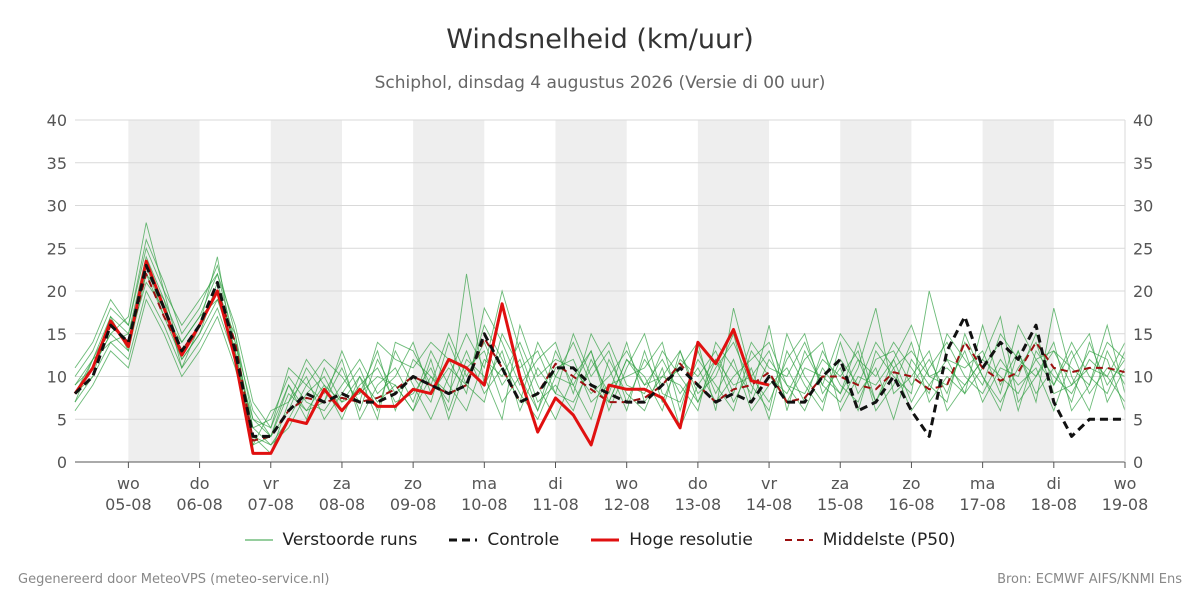 This screenshot has width=1200, height=600. Describe the element at coordinates (1125, 504) in the screenshot. I see `x-tick-date: 19-08` at that location.